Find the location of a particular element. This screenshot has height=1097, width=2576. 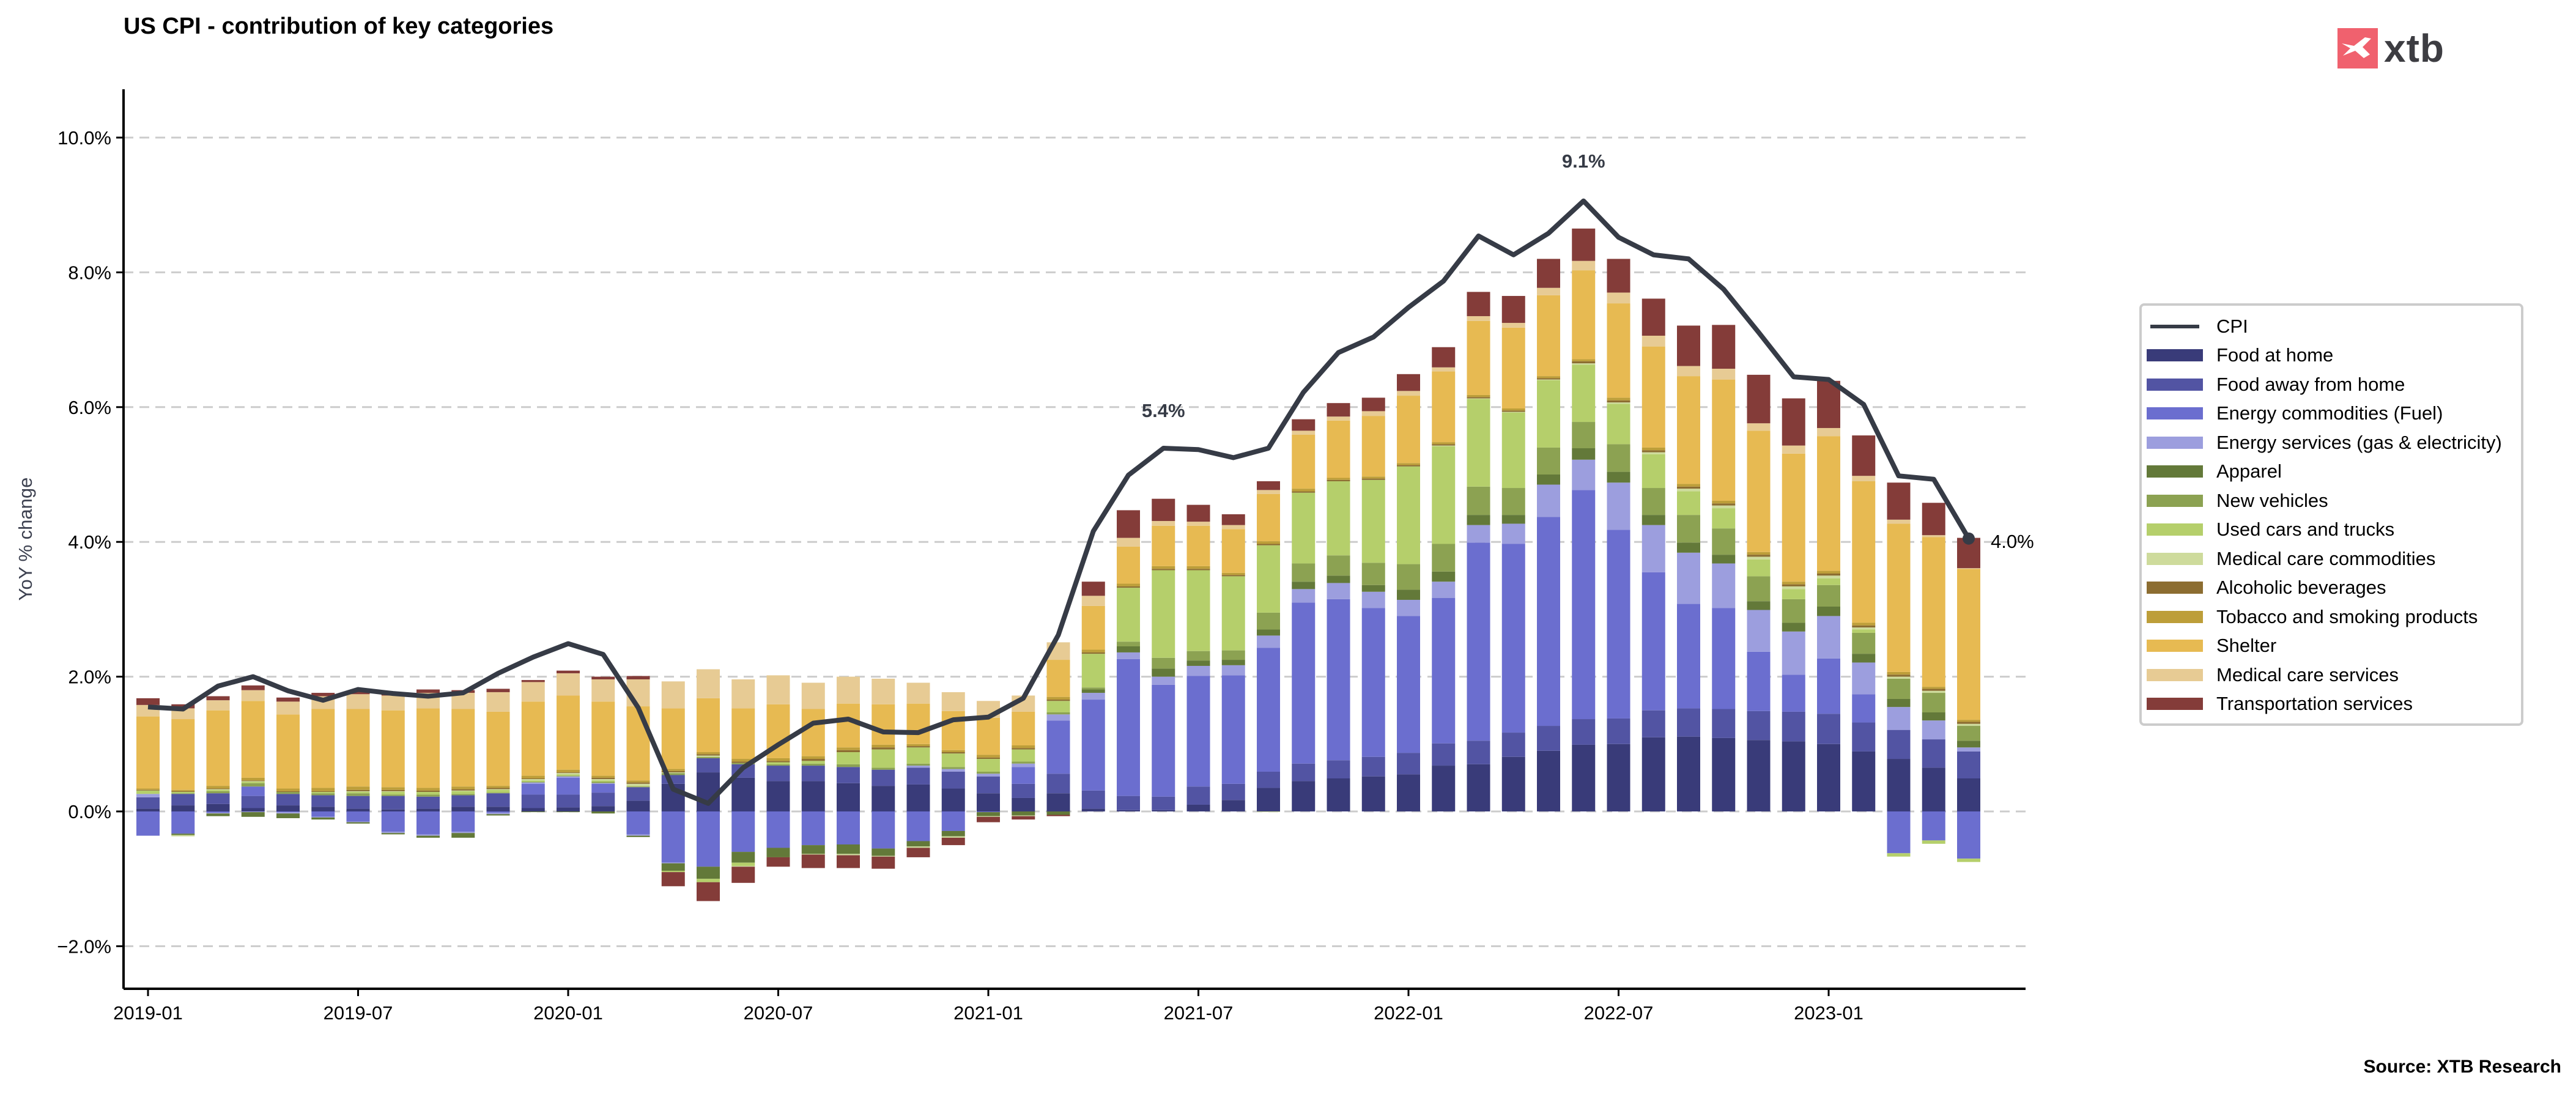

legend-item: New vehicles is located at coordinates (2331, 500).